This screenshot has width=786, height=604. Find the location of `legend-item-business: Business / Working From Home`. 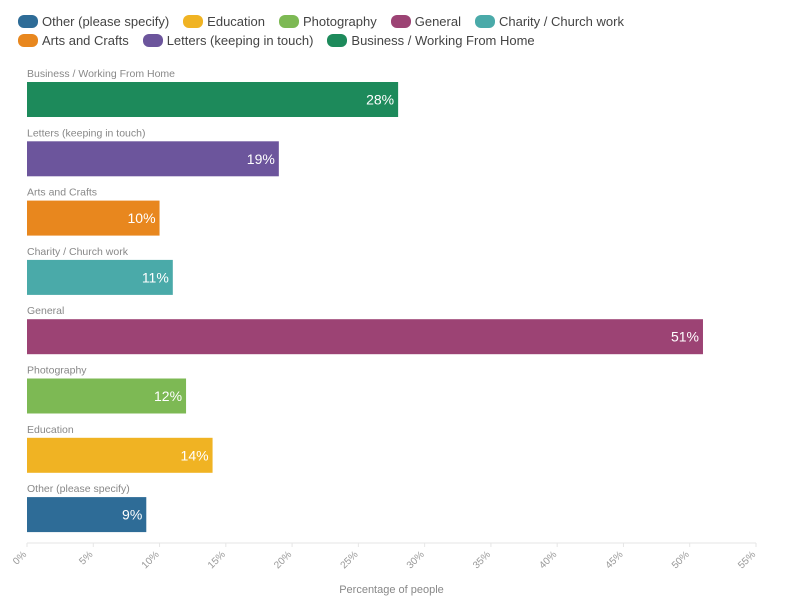

legend-item-business: Business / Working From Home is located at coordinates (431, 40).